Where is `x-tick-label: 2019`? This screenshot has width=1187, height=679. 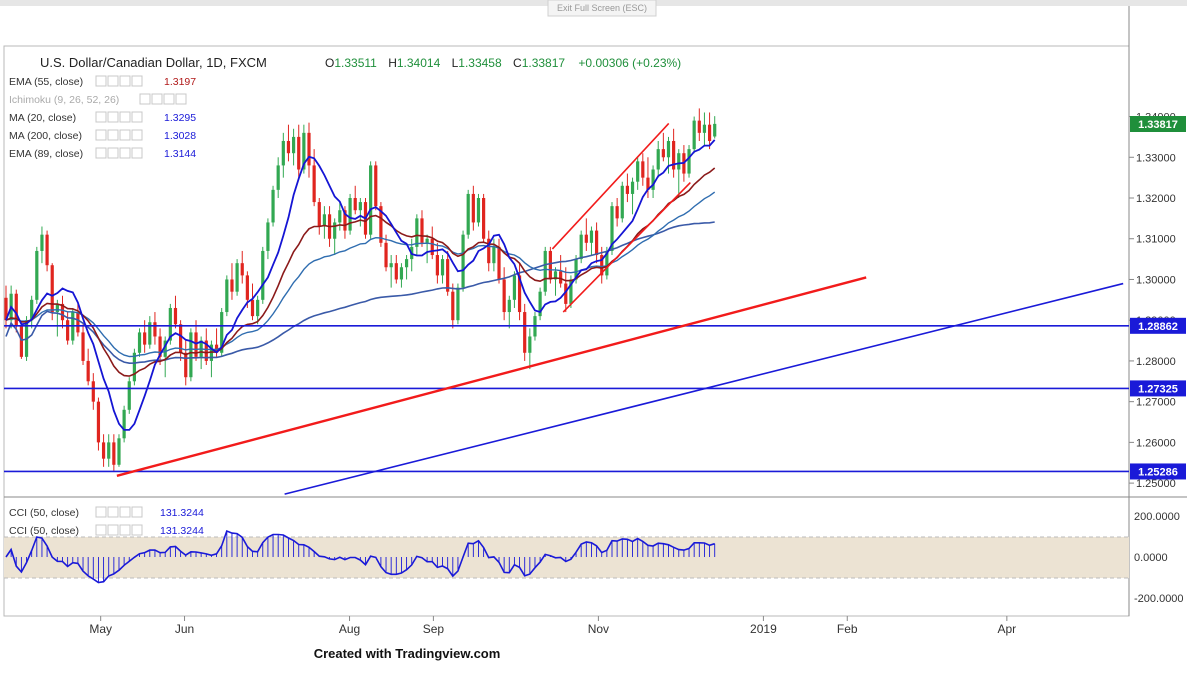 x-tick-label: 2019 is located at coordinates (763, 629).